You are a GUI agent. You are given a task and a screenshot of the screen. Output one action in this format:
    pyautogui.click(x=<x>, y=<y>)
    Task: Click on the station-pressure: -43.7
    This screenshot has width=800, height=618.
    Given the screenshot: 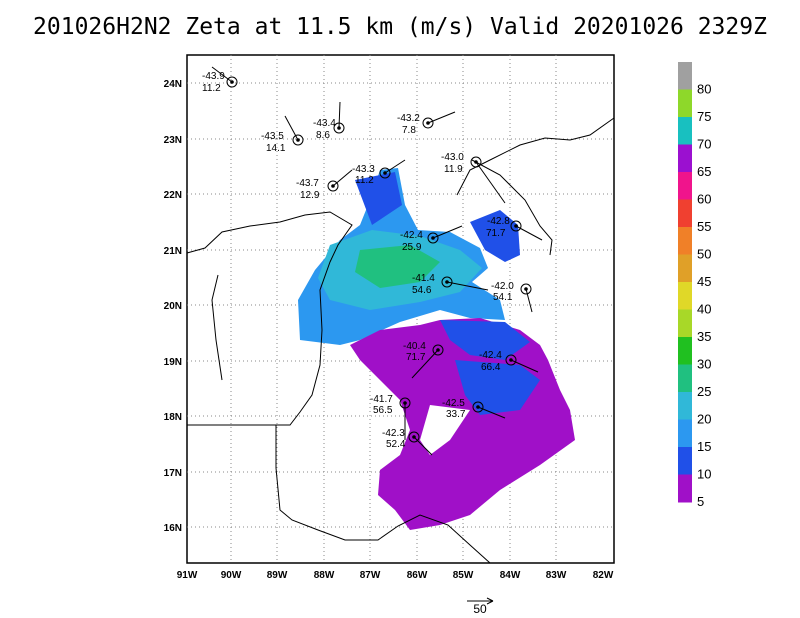 What is the action you would take?
    pyautogui.click(x=307, y=183)
    